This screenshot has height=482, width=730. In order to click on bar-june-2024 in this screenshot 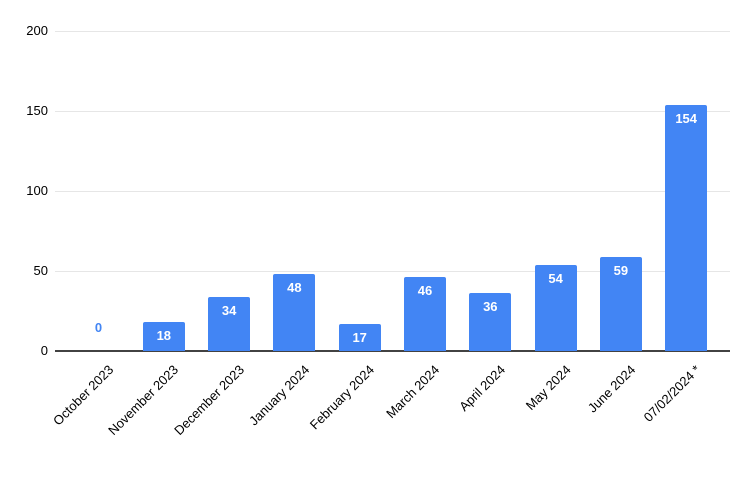, I will do `click(620, 304)`.